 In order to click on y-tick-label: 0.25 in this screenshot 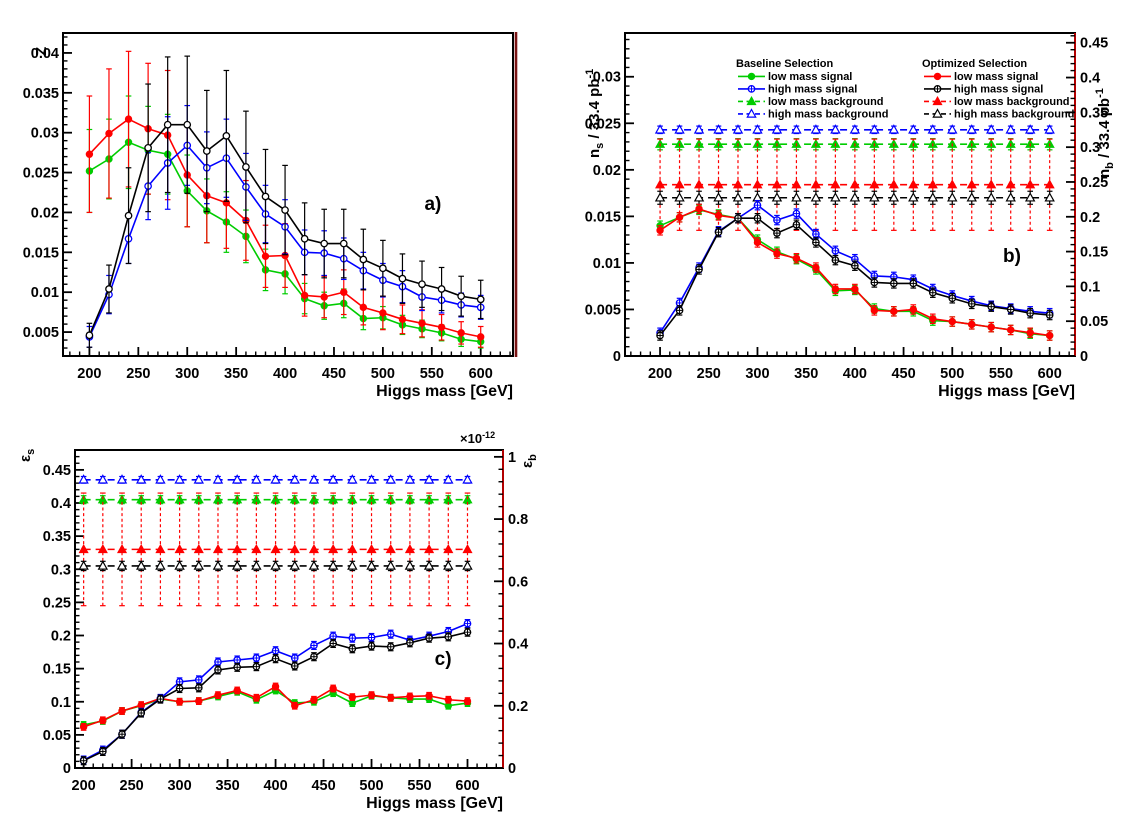, I will do `click(57, 603)`.